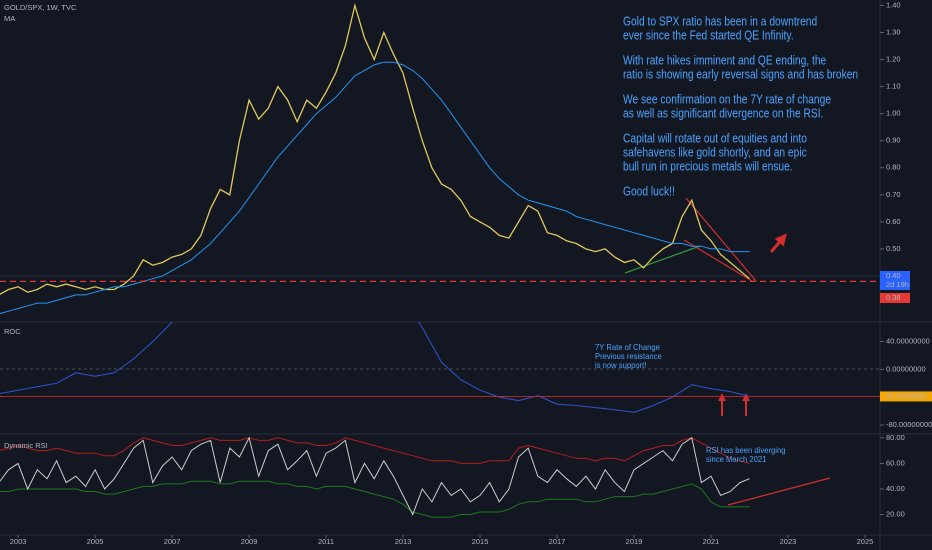 This screenshot has width=932, height=550. What do you see at coordinates (628, 356) in the screenshot?
I see `annotation-line: Previous resistance` at bounding box center [628, 356].